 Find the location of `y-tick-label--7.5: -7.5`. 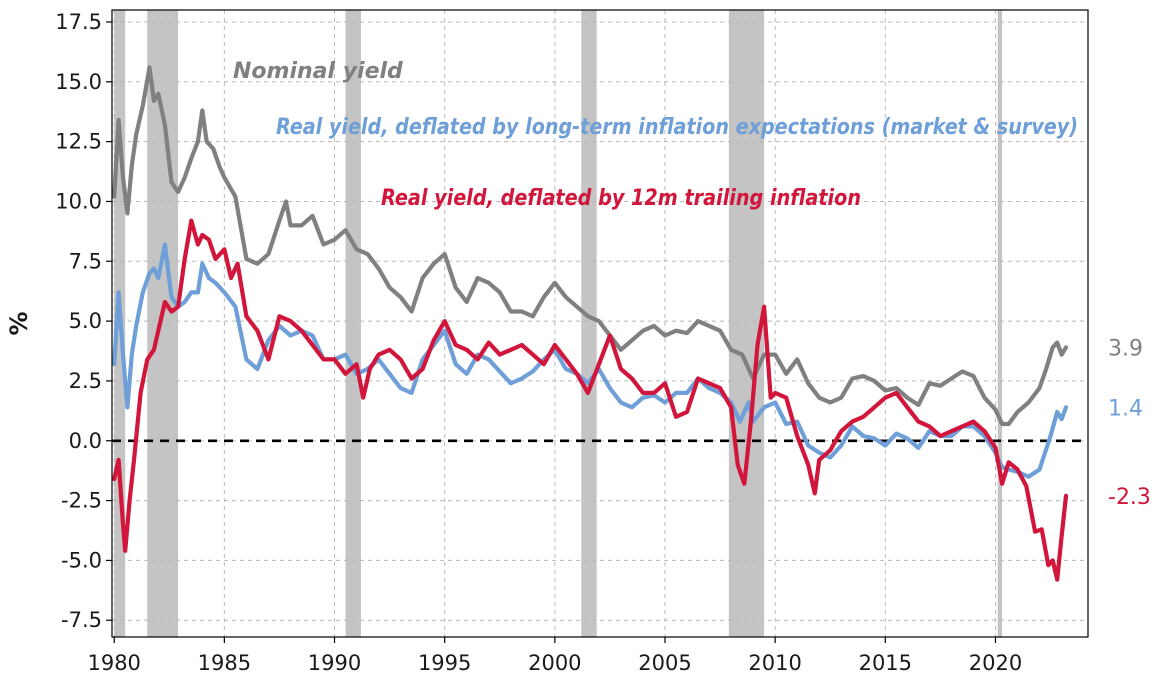

y-tick-label--7.5: -7.5 is located at coordinates (81, 620).